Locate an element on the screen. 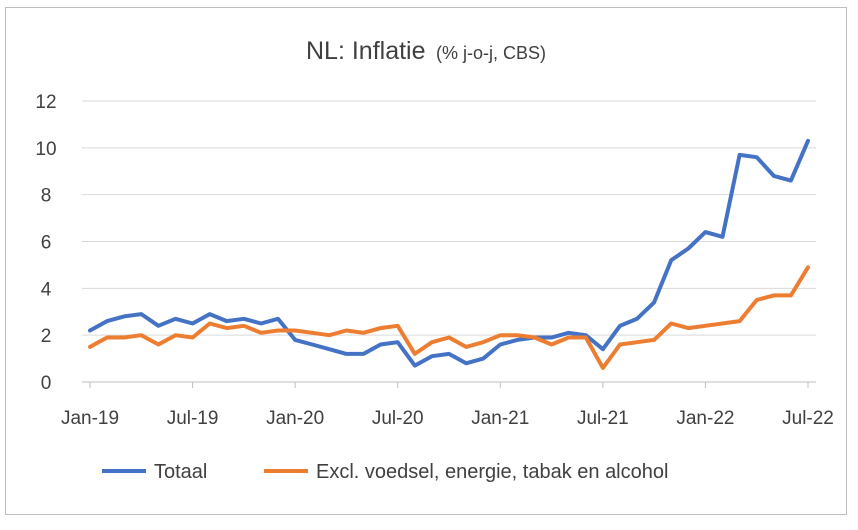 The width and height of the screenshot is (858, 530). y-tick-label: 6 is located at coordinates (46, 243).